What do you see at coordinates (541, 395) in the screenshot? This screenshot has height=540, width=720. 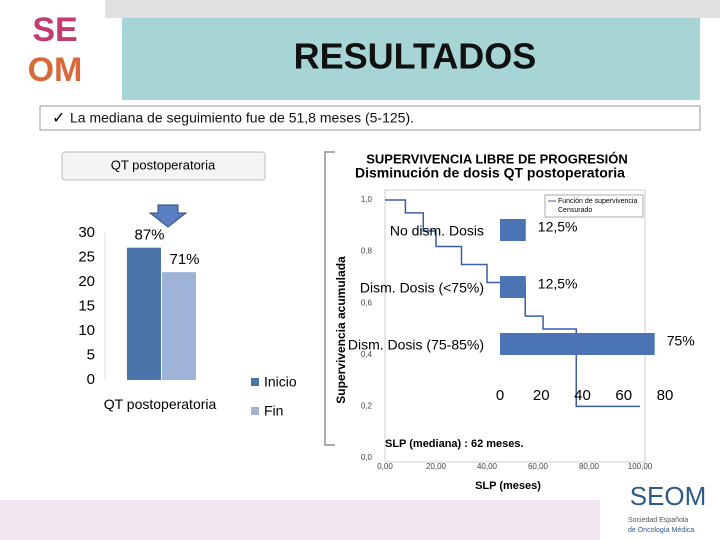 I see `x-tick-label: 20` at bounding box center [541, 395].